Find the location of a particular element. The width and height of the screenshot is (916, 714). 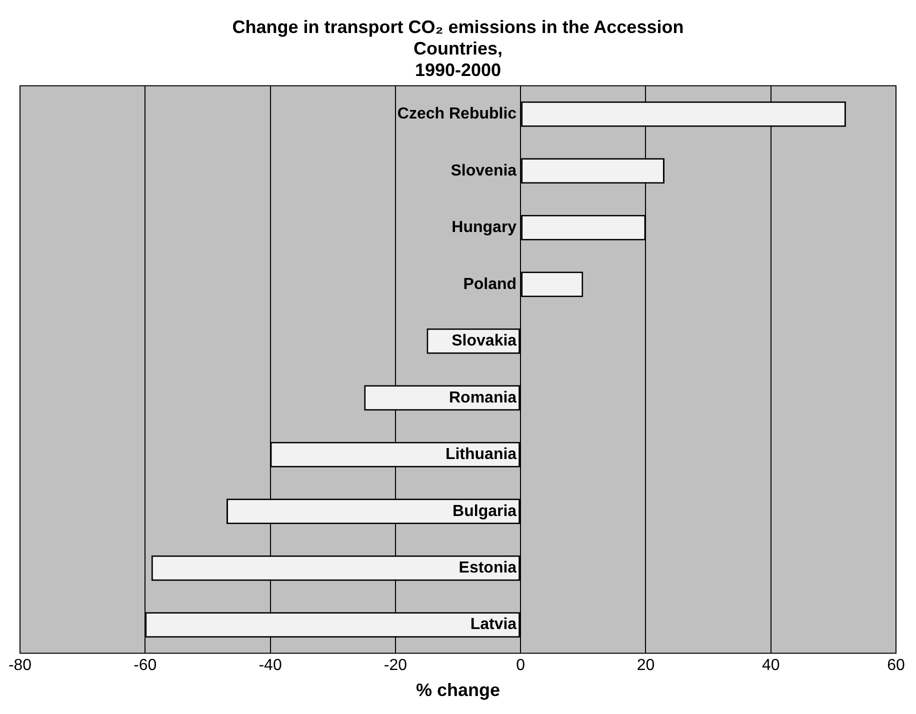

x-tick-label: 20 is located at coordinates (645, 665).